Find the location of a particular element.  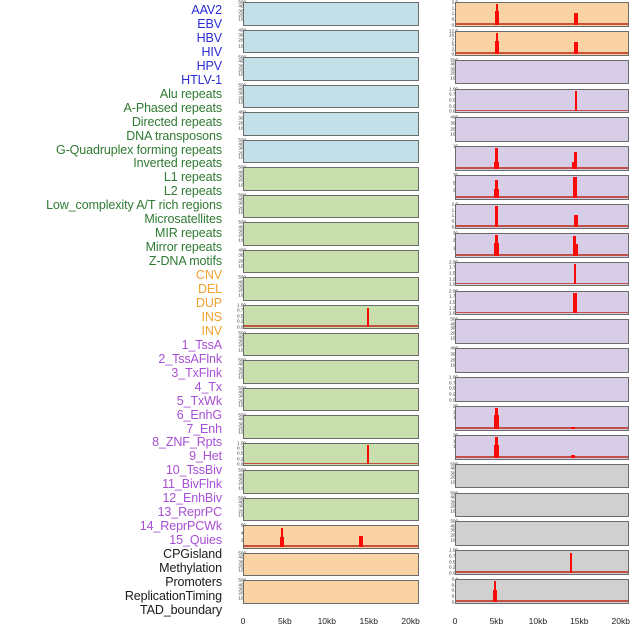

track-panel-L14 is located at coordinates (331, 372).